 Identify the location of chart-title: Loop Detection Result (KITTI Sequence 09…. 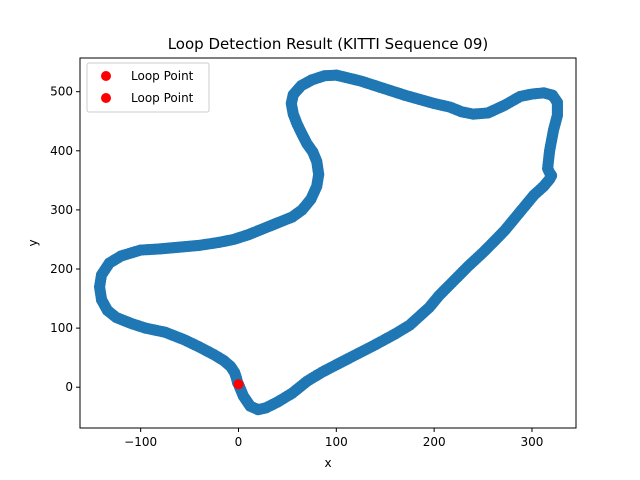
(328, 44).